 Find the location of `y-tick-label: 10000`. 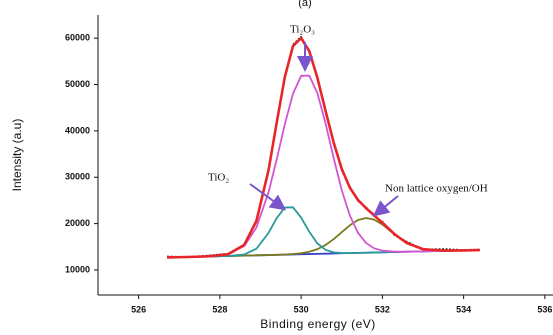

y-tick-label: 10000 is located at coordinates (77, 269).